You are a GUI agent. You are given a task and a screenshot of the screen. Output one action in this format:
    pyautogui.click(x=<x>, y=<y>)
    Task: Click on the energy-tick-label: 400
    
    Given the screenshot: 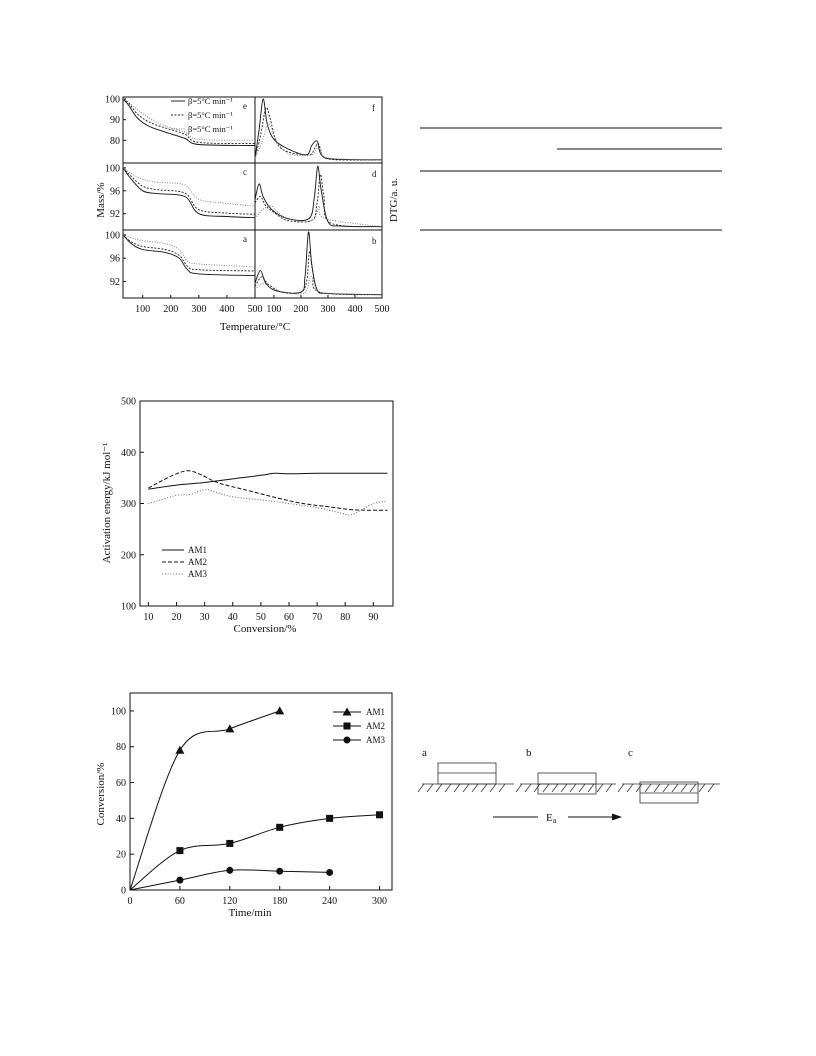 What is the action you would take?
    pyautogui.click(x=128, y=453)
    